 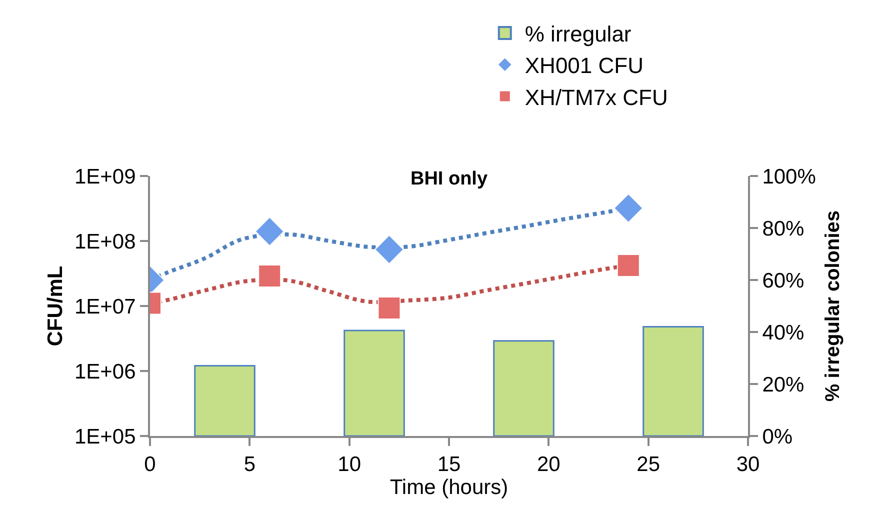 What do you see at coordinates (449, 488) in the screenshot?
I see `x-axis-title: Time (hours)` at bounding box center [449, 488].